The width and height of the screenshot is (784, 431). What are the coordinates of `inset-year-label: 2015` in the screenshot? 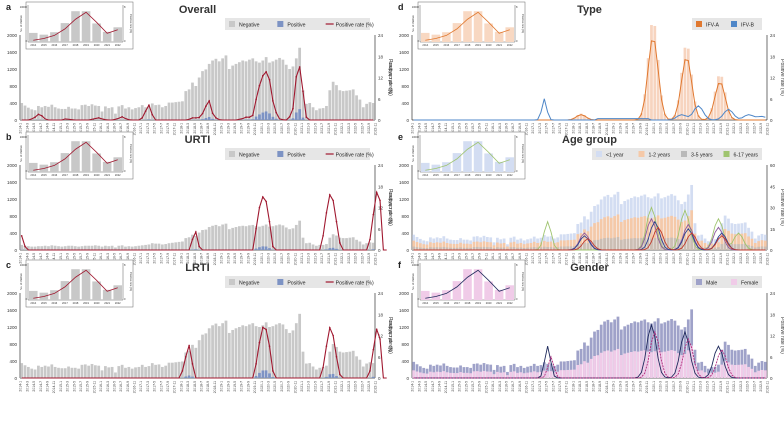 It's located at (44, 175).